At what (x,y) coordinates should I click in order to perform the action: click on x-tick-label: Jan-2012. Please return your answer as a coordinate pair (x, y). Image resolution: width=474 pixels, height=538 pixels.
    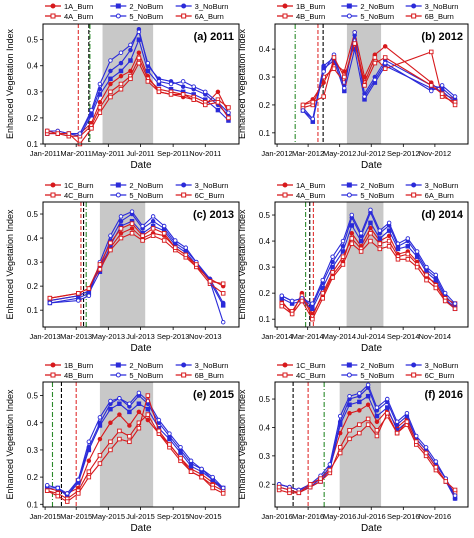
    Looking at the image, I should click on (276, 153).